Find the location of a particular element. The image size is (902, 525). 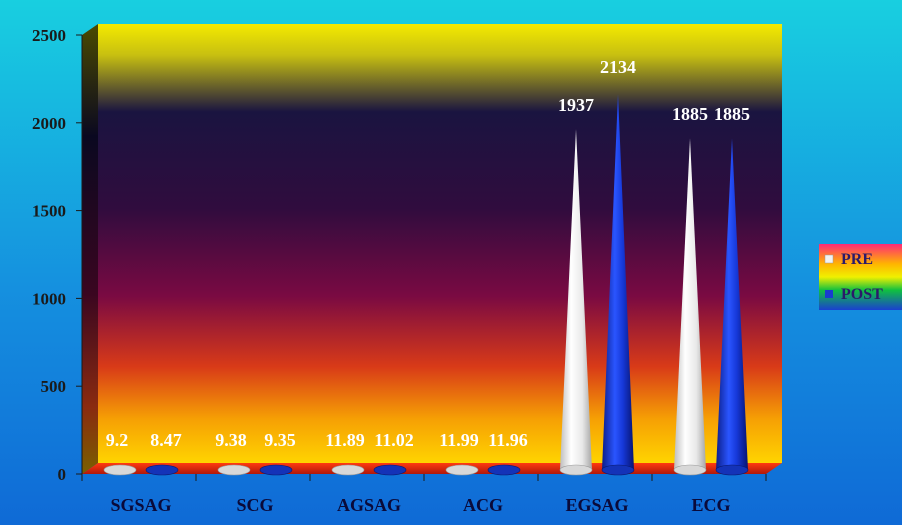

y-tick-label: 1500 is located at coordinates (49, 211).